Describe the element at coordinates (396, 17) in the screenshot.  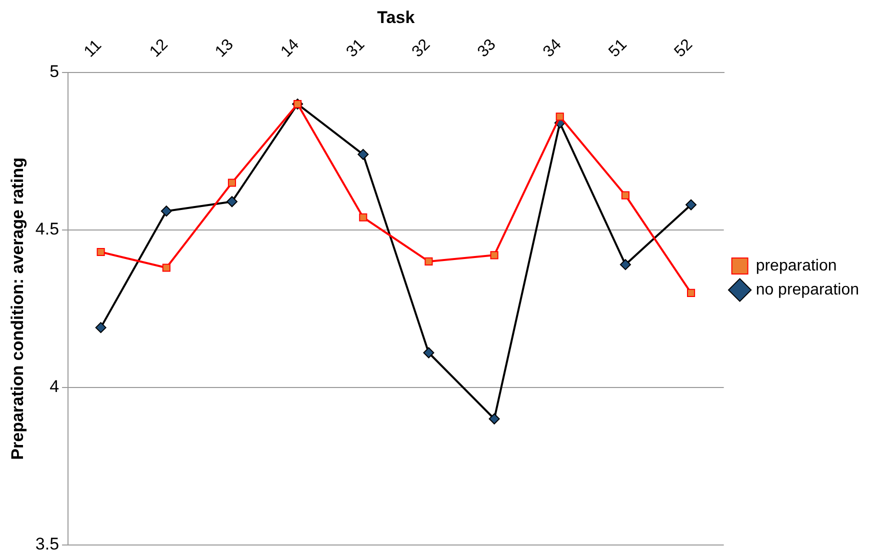
I see `x-axis-title: Task` at that location.